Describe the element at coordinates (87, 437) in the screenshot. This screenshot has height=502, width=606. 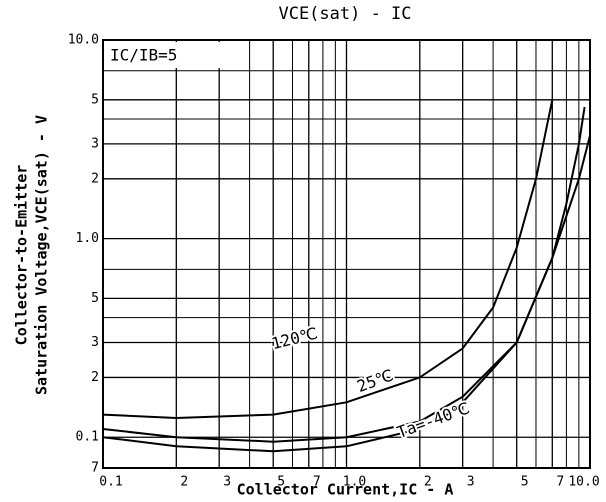
I see `y-tick-label: 0.1` at that location.